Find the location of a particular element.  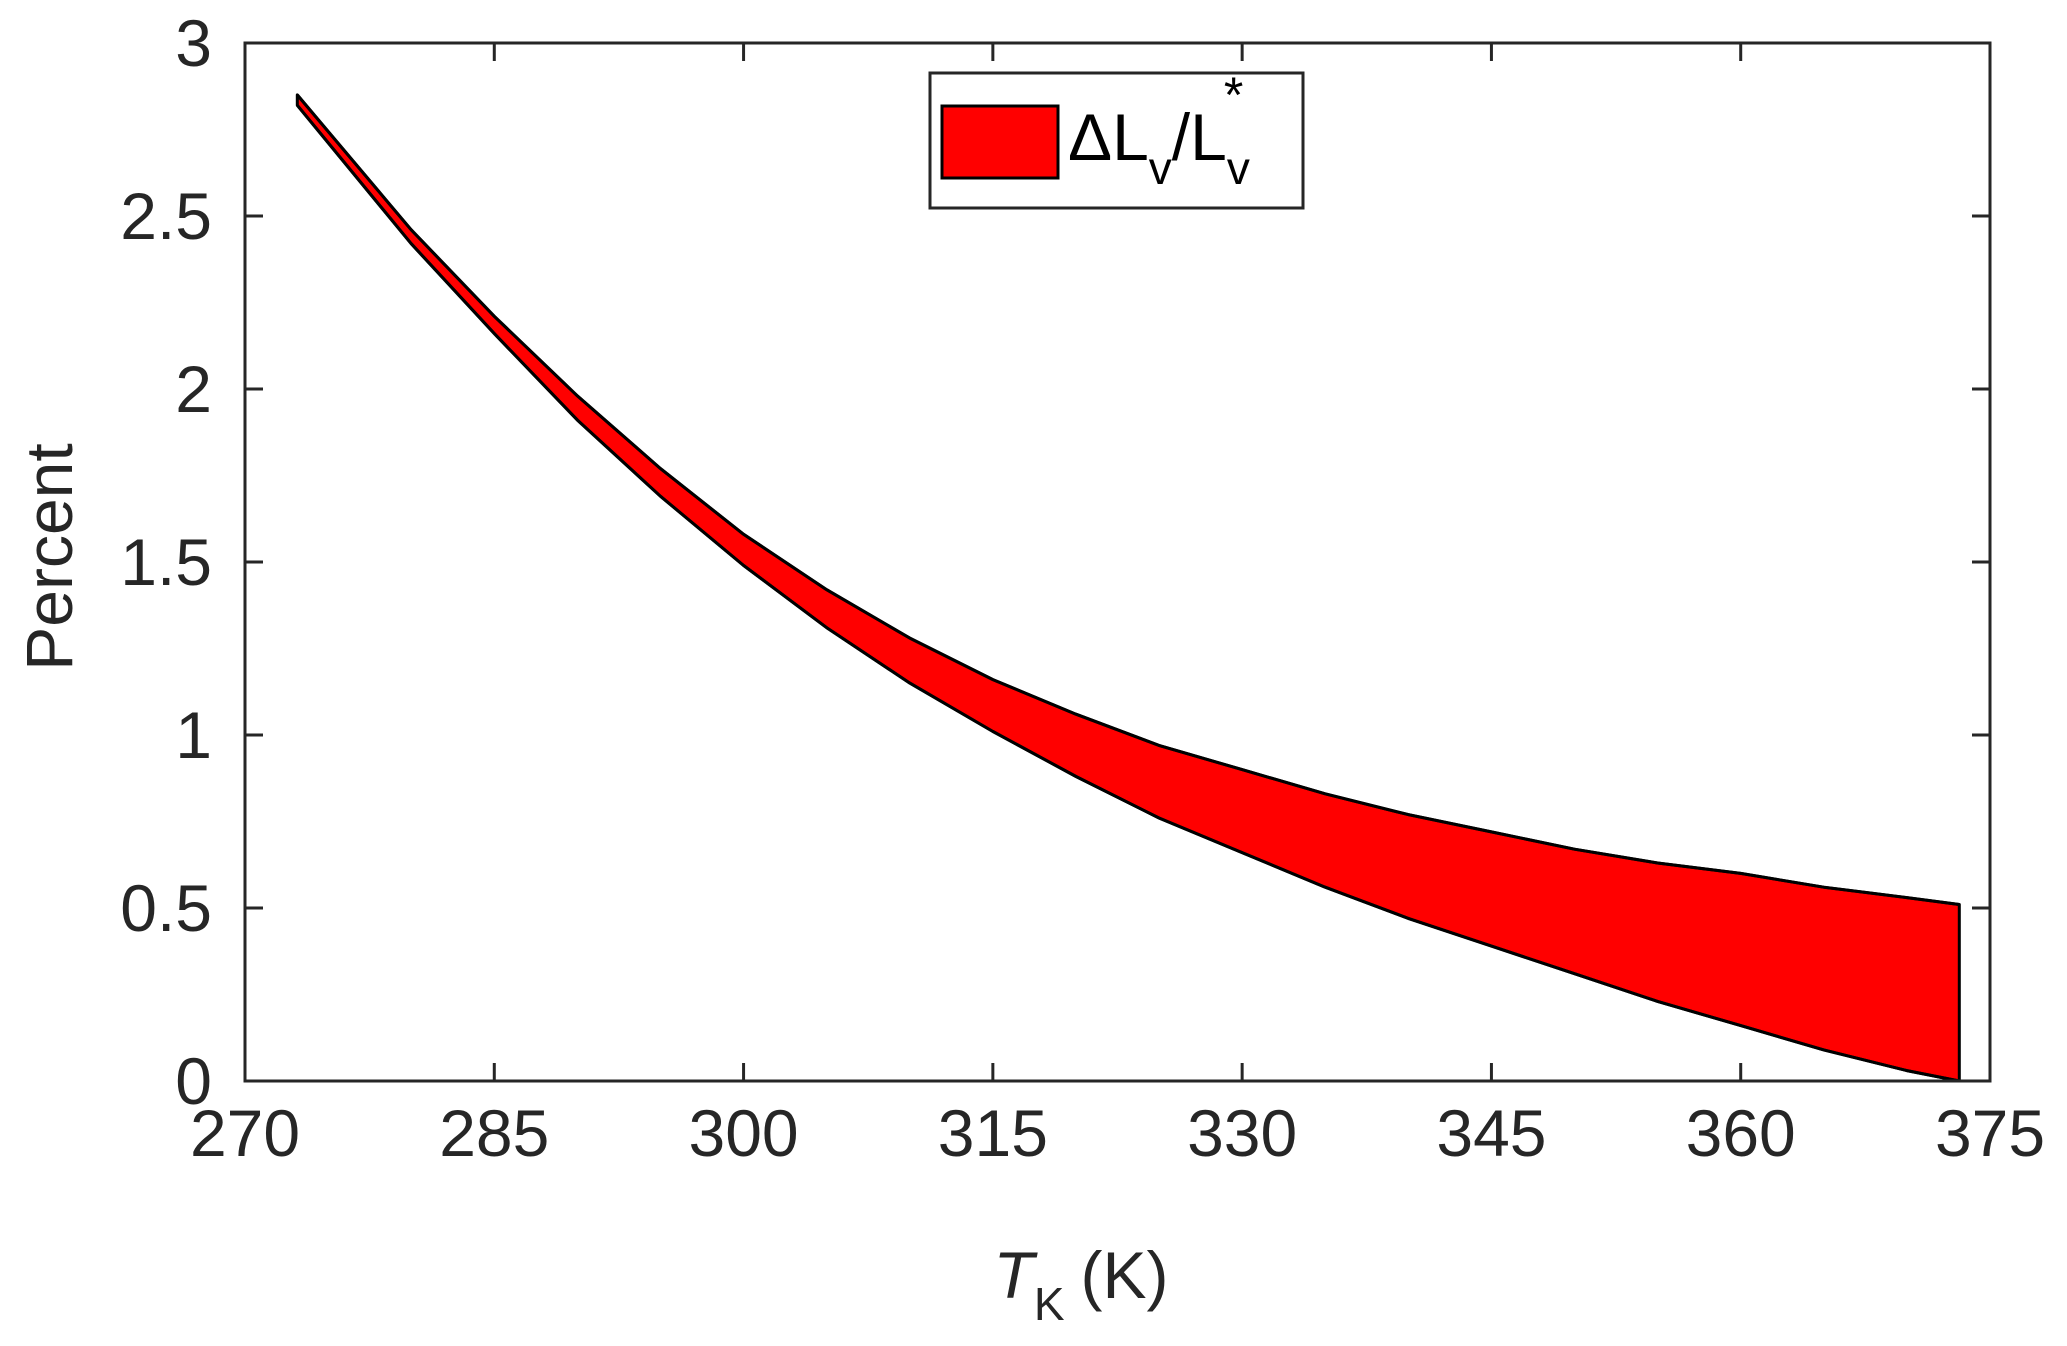

y-tick-label: 1.5 is located at coordinates (166, 562).